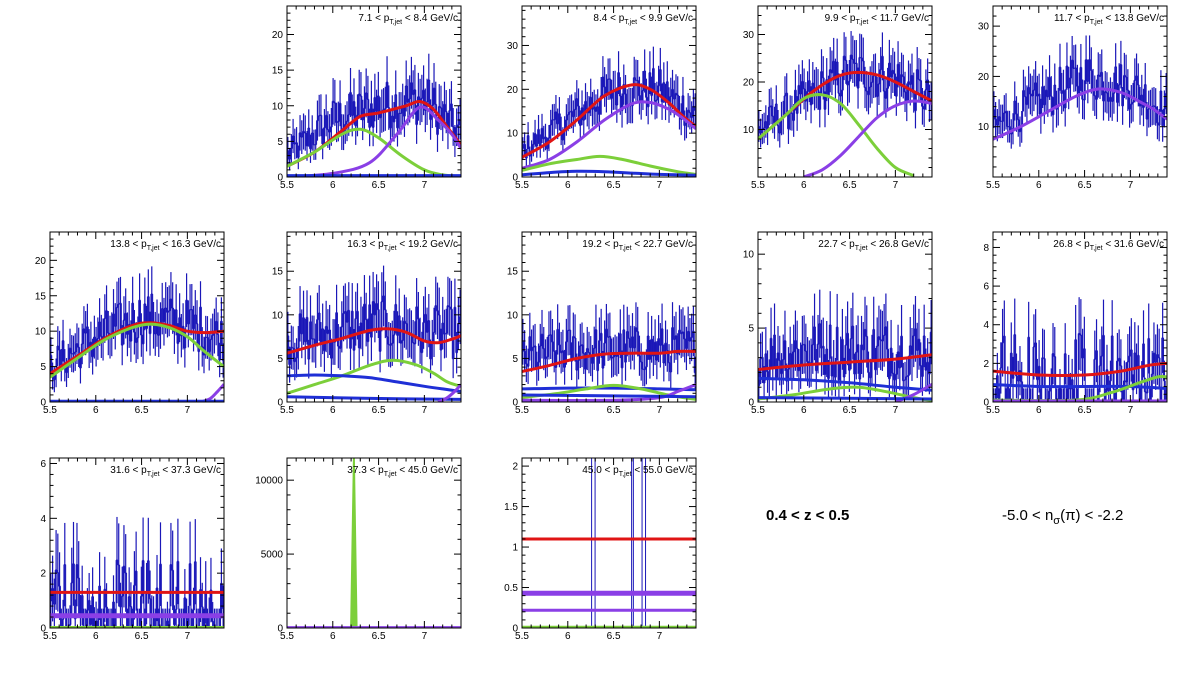 This screenshot has width=1181, height=677. What do you see at coordinates (1071, 244) in the screenshot?
I see `panel-title-lhs: 26.8 < p` at bounding box center [1071, 244].